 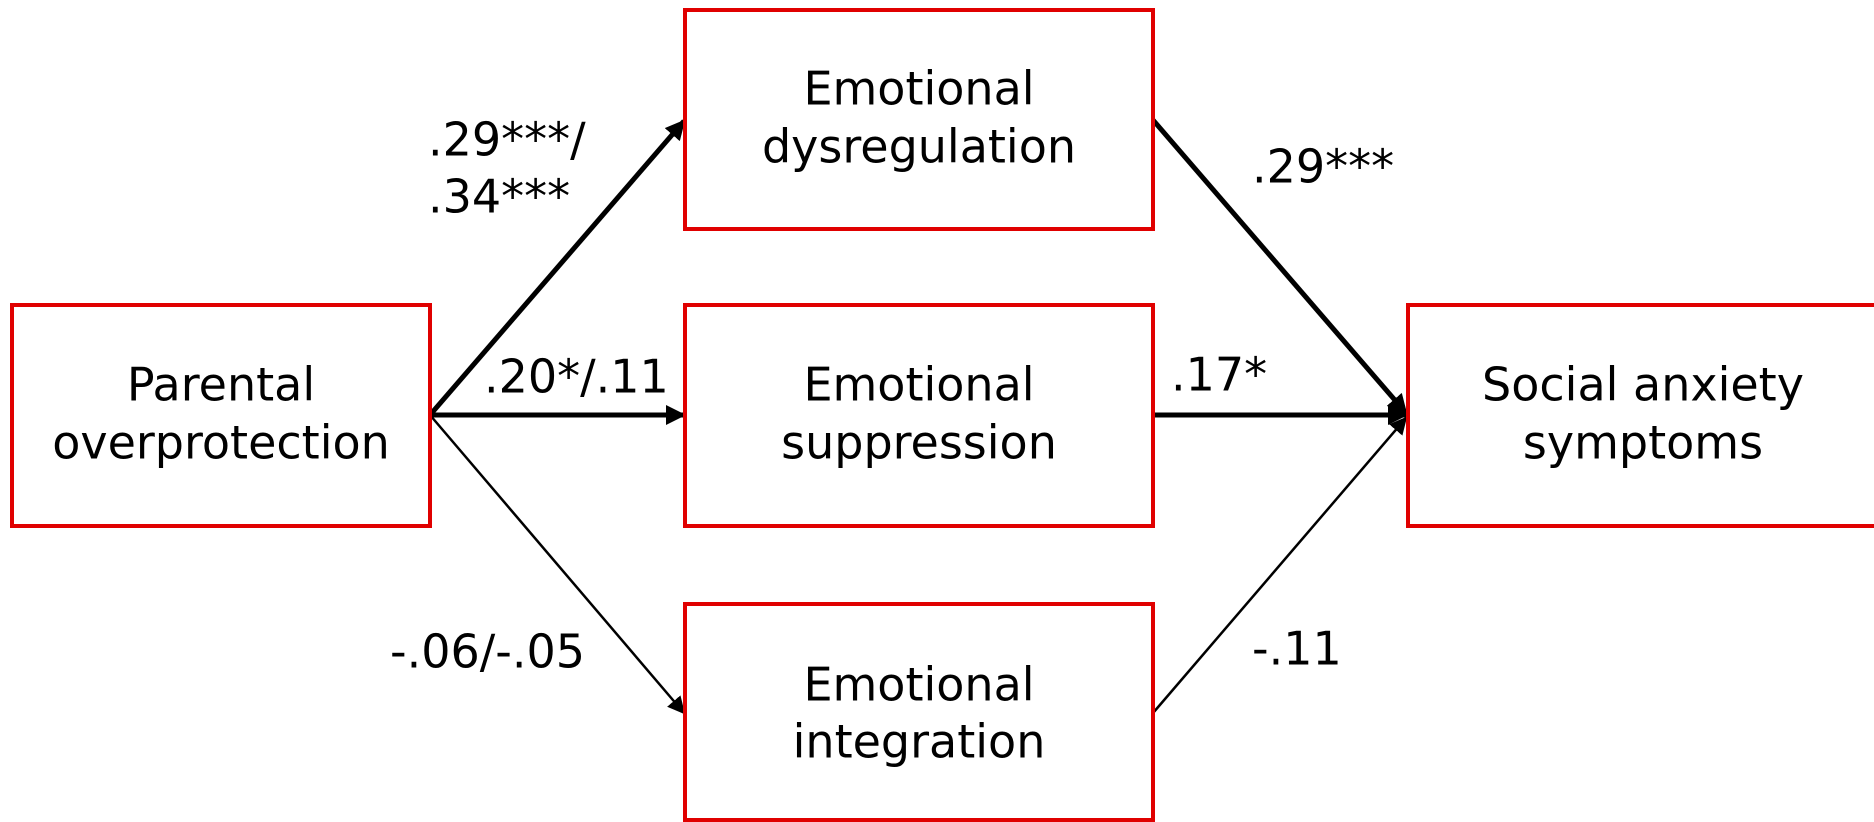 What do you see at coordinates (919, 147) in the screenshot?
I see `node-label: dysregulation` at bounding box center [919, 147].